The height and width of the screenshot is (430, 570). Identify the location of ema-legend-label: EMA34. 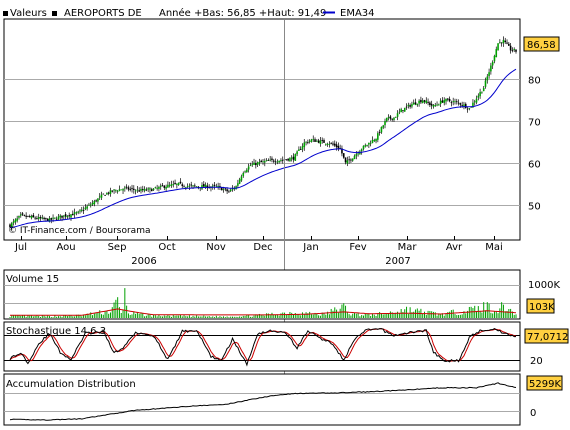
(357, 13).